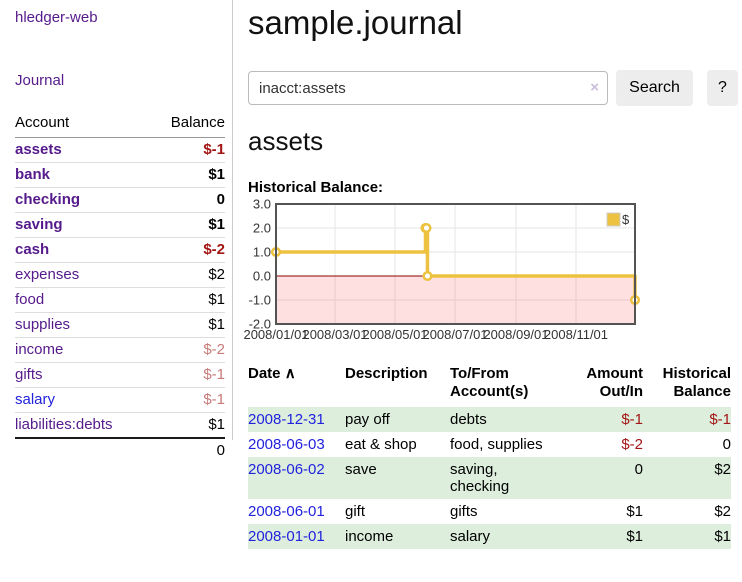 The width and height of the screenshot is (742, 582). Describe the element at coordinates (120, 275) in the screenshot. I see `account-row-expenses: expenses $2` at that location.